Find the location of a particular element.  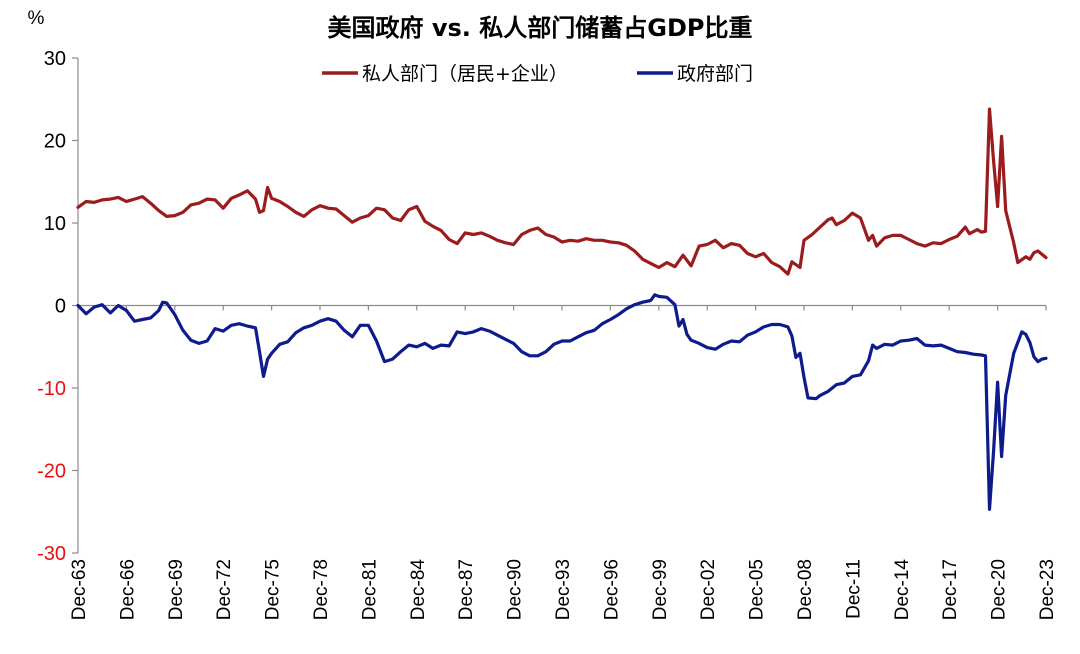

y-tick-label: -20 is located at coordinates (51, 472).